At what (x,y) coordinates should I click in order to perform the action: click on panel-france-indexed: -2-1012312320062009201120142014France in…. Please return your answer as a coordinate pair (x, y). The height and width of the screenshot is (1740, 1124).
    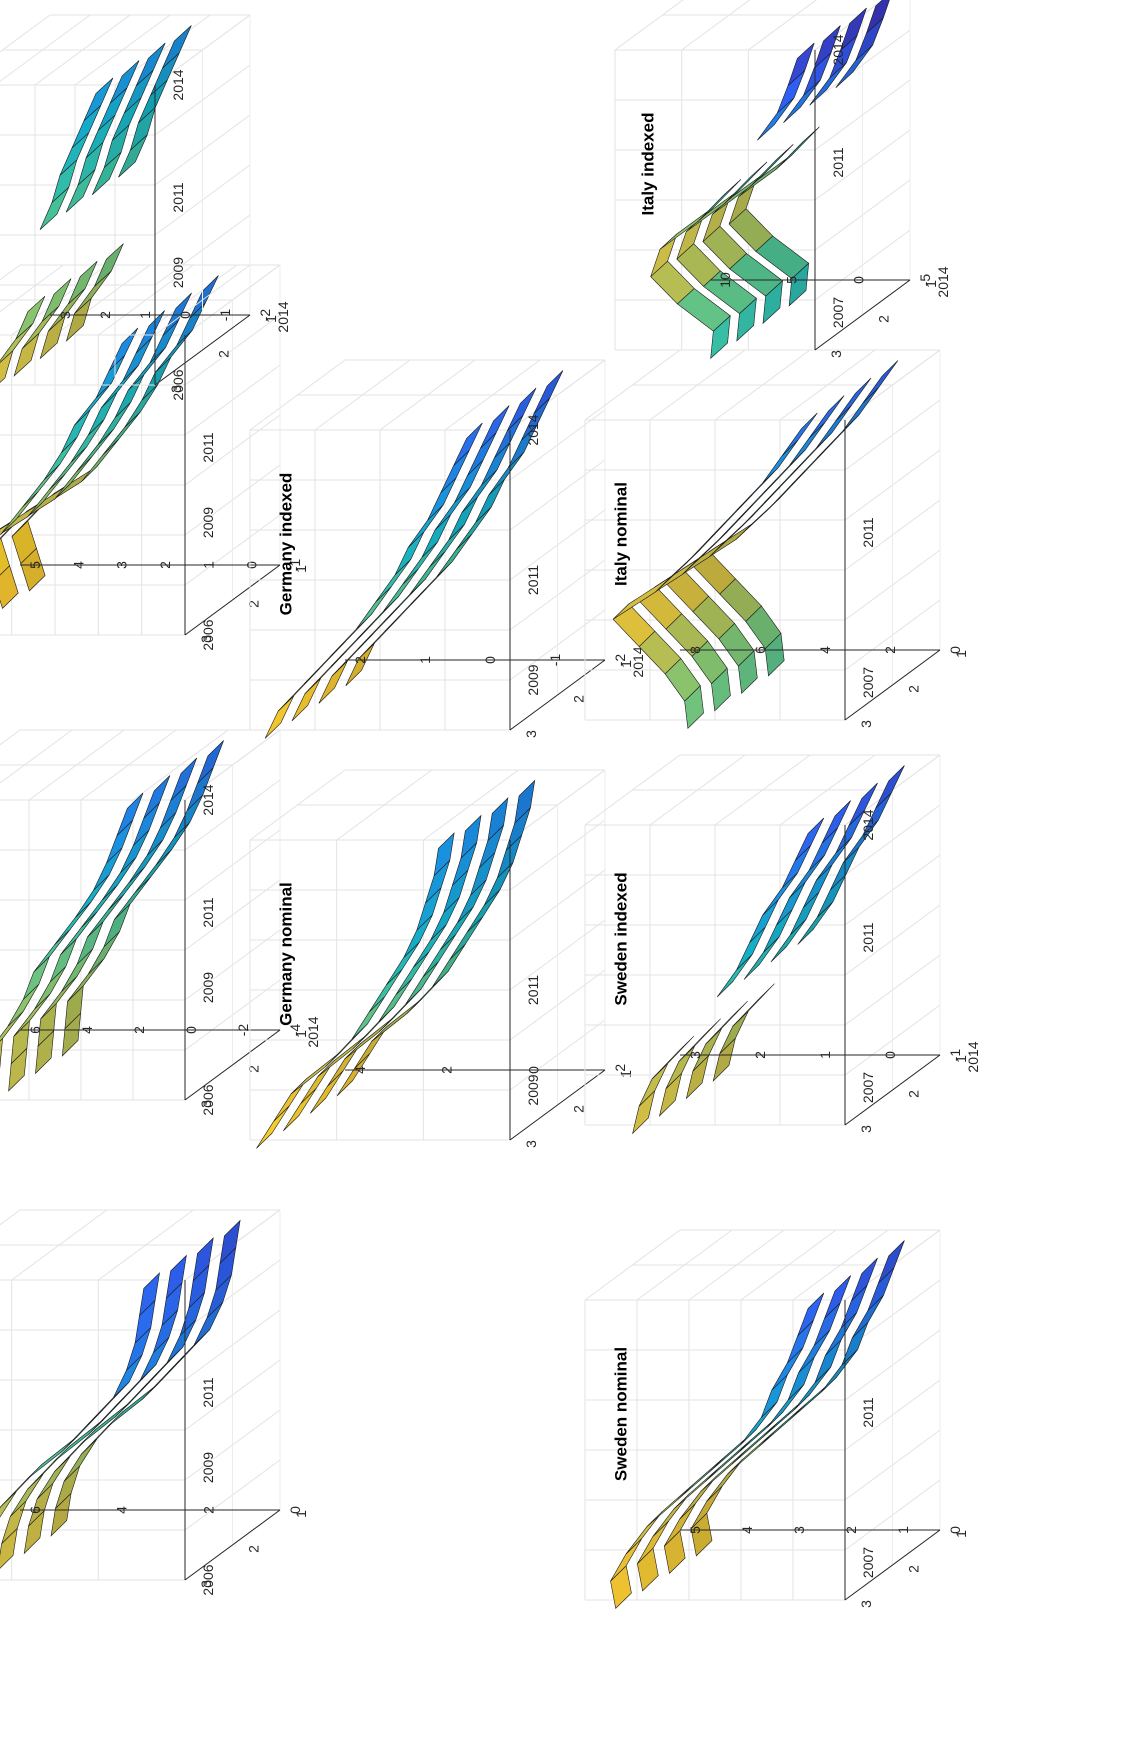
    Looking at the image, I should click on (145, 207).